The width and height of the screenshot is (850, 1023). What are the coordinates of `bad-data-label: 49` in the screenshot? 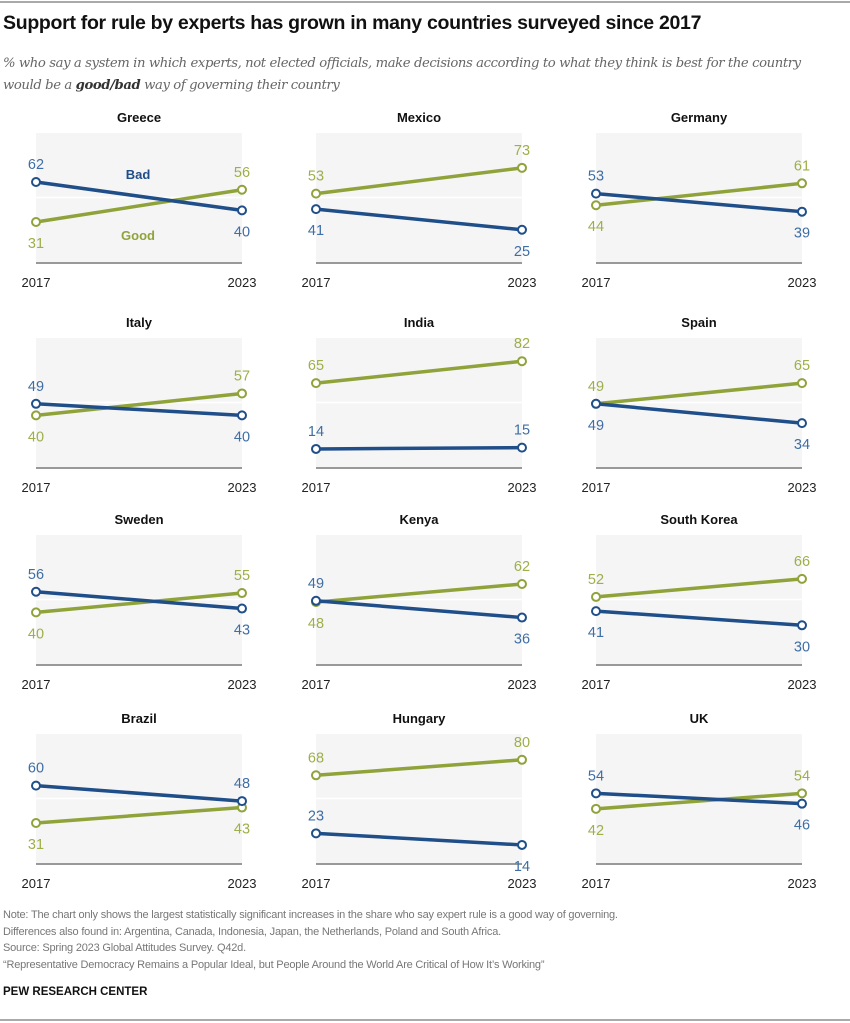 It's located at (316, 584).